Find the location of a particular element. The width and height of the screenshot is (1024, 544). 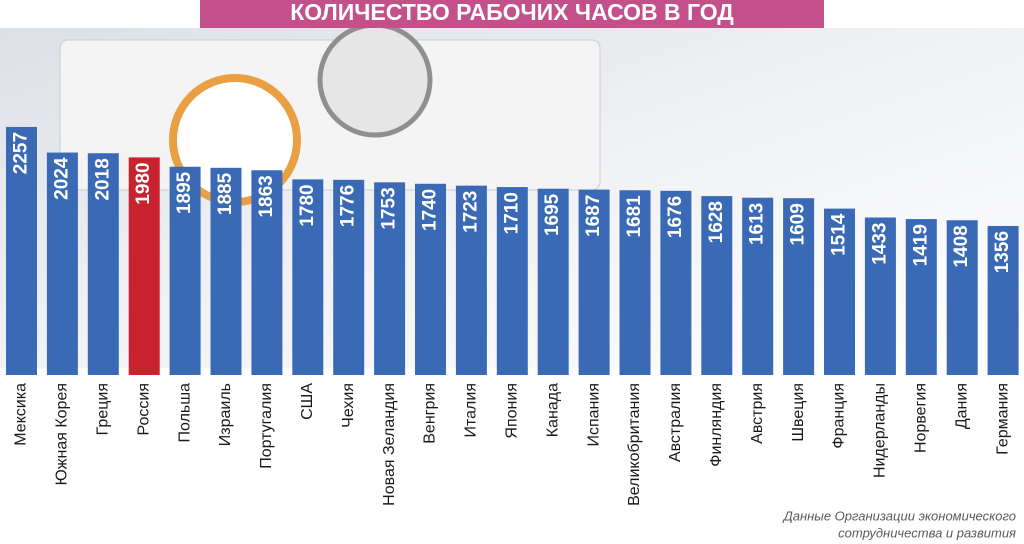

x-tick-label: США is located at coordinates (307, 401).